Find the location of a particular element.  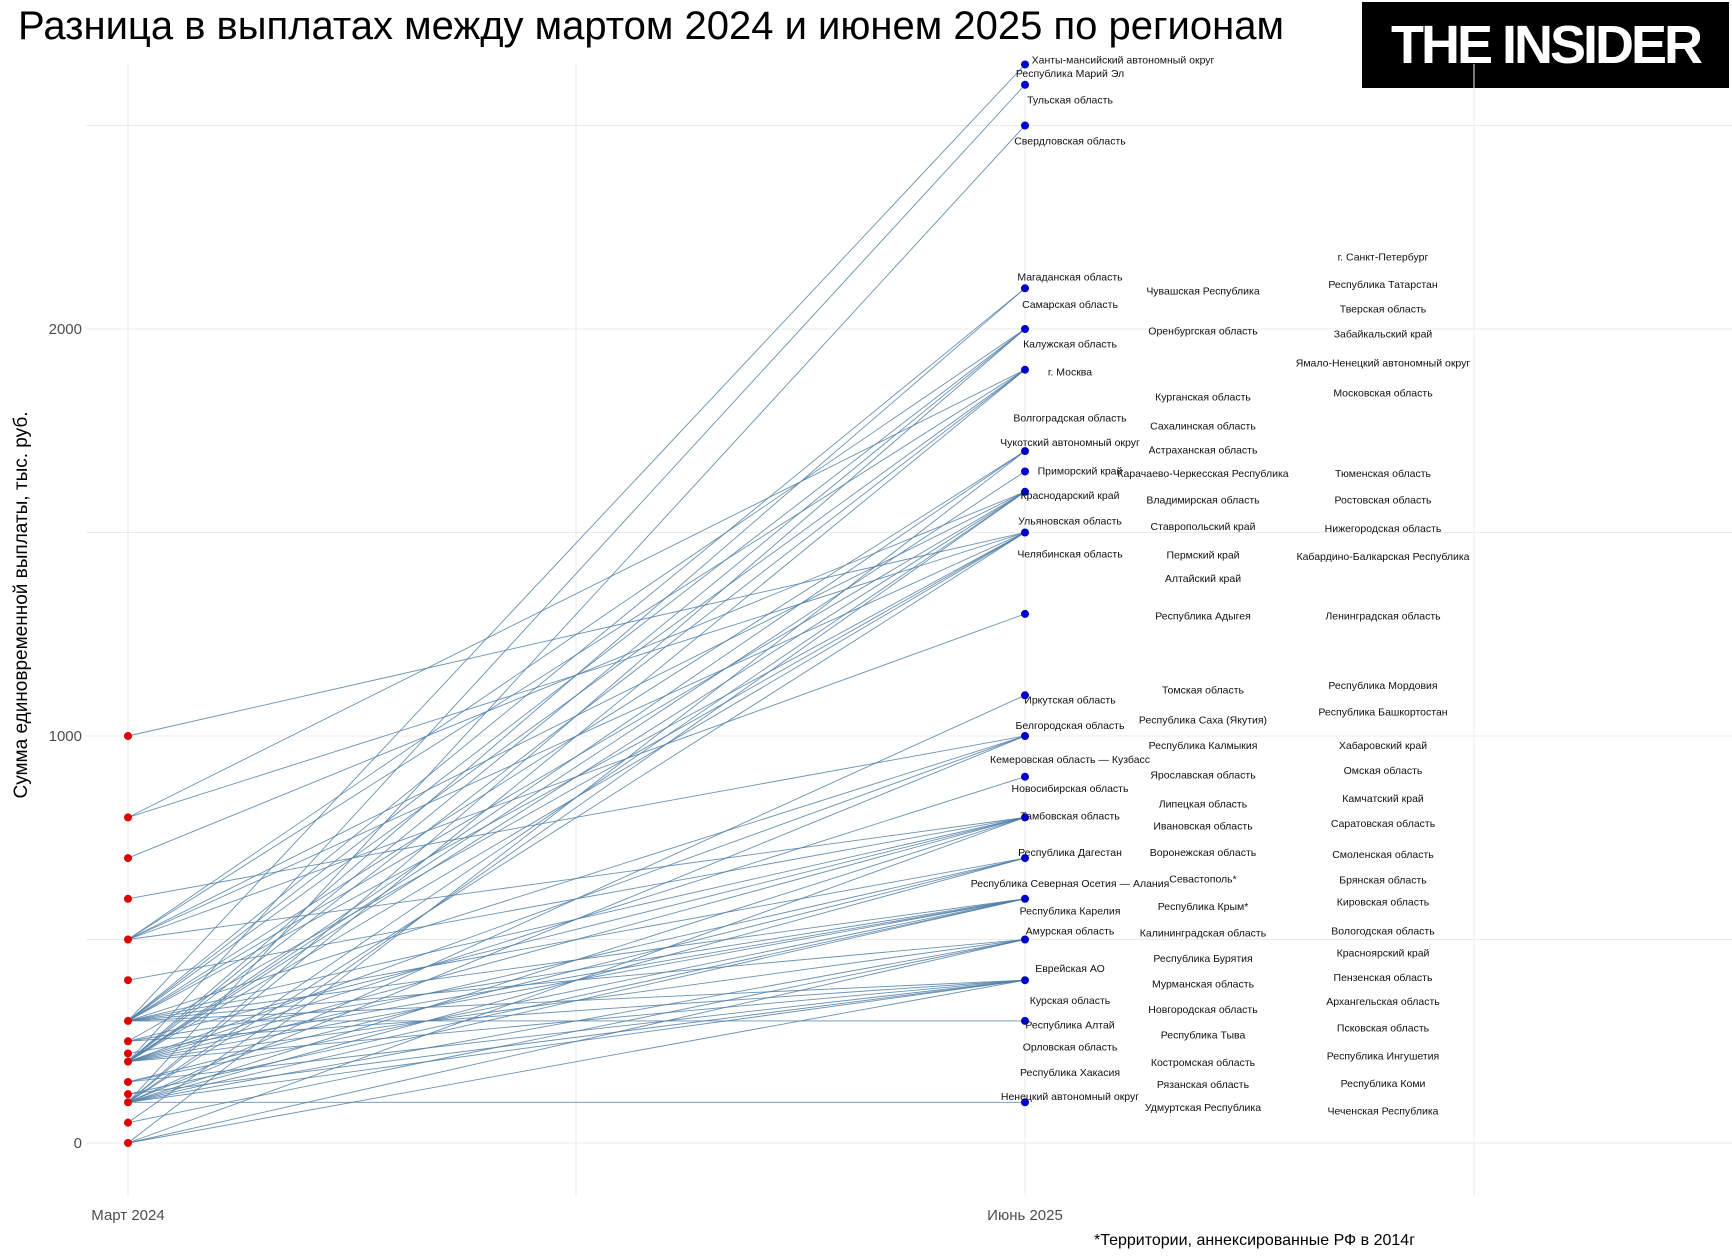

region-label: Чувашская Республика is located at coordinates (1203, 292).